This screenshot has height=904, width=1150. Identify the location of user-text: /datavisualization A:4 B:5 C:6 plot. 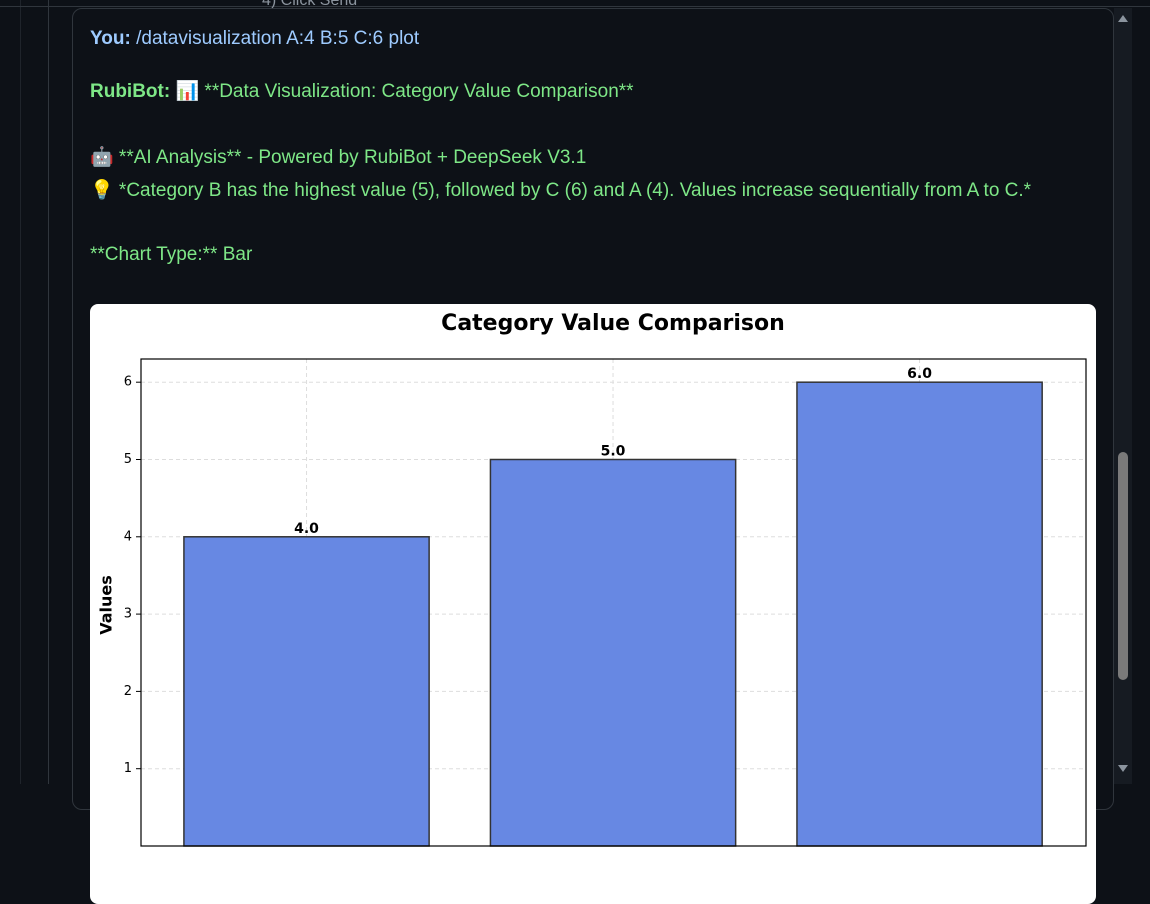
(278, 38).